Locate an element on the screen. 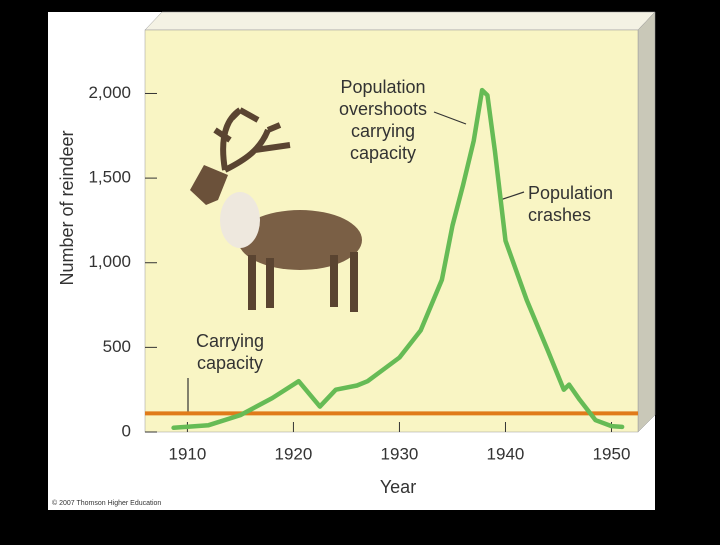  annotation: overshoots is located at coordinates (383, 109).